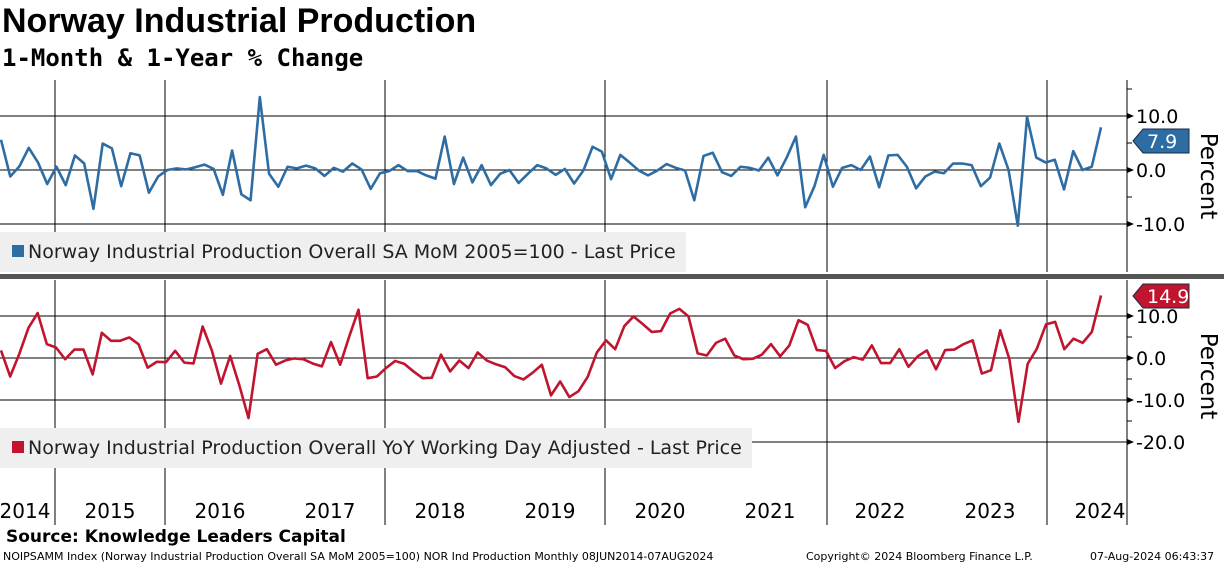 The image size is (1224, 566). What do you see at coordinates (18, 447) in the screenshot?
I see `legend-swatch-yoy` at bounding box center [18, 447].